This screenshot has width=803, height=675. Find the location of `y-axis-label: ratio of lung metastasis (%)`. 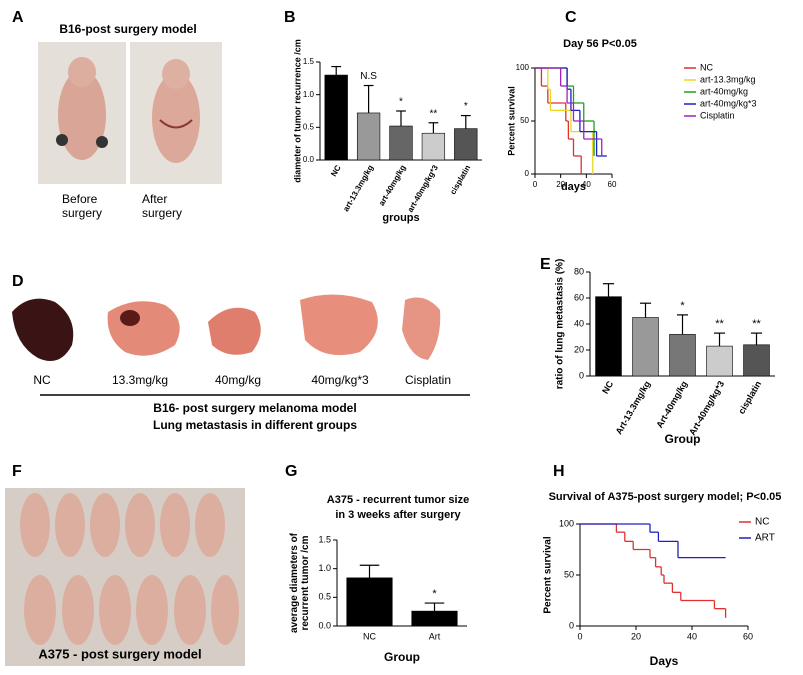

y-axis-label: ratio of lung metastasis (%) is located at coordinates (560, 324).